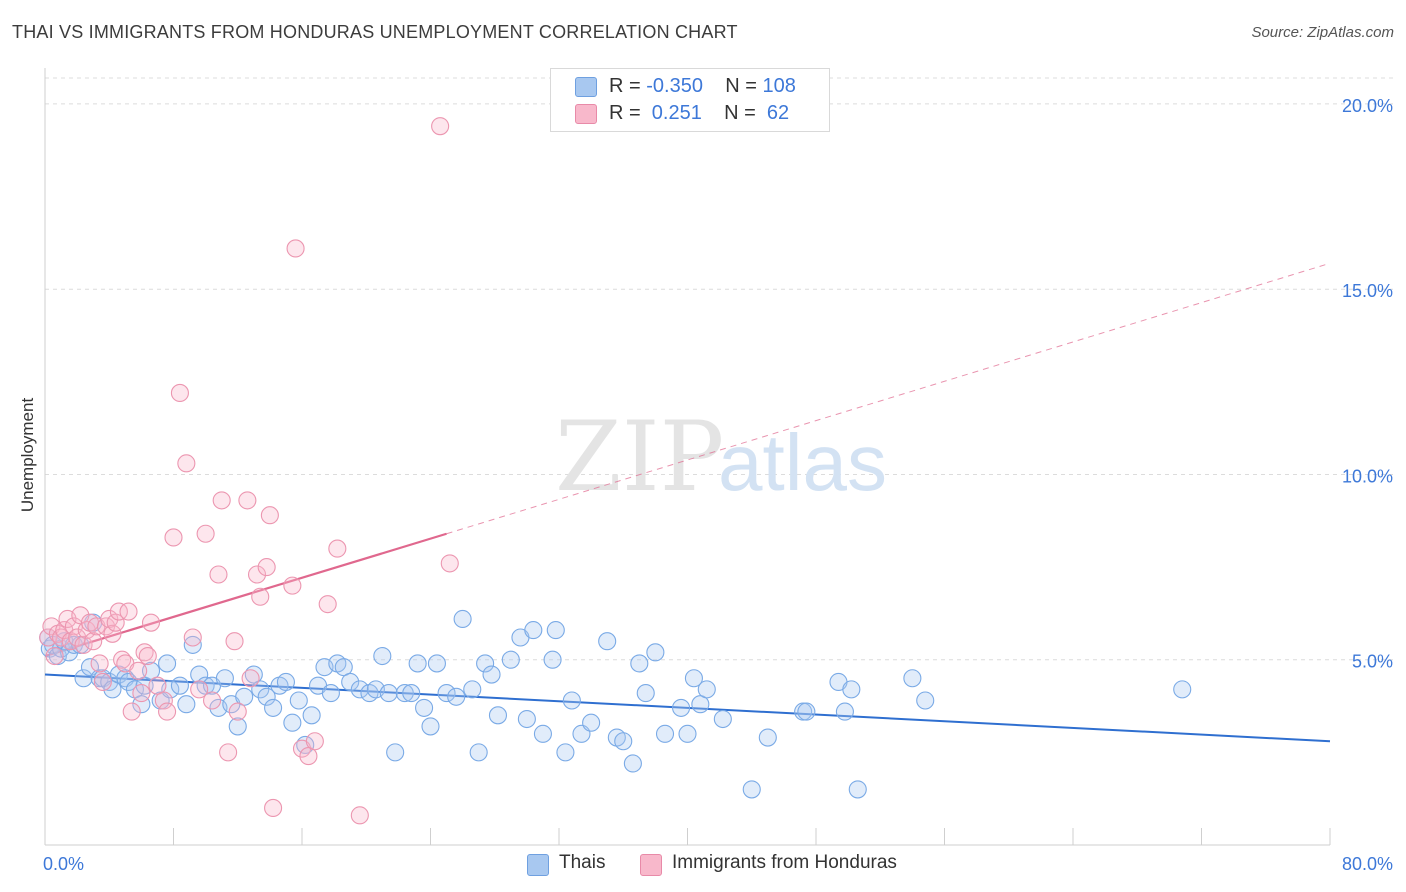  I want to click on bottom-legend-label-thais: Thais, so click(582, 862).